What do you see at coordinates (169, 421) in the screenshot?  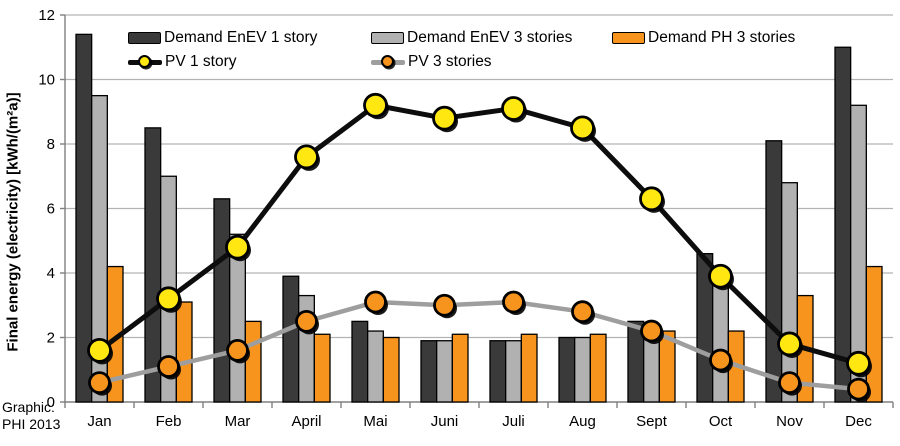 I see `x-category-label-feb: Feb` at bounding box center [169, 421].